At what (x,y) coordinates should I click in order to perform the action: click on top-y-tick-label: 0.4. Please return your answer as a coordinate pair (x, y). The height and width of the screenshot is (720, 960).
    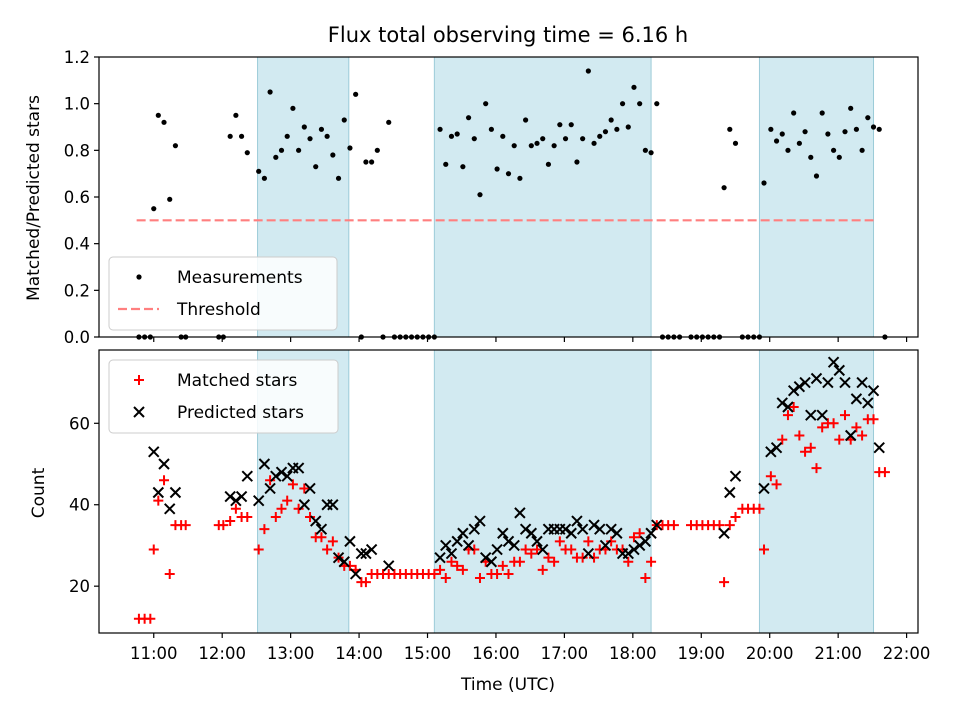
    Looking at the image, I should click on (77, 244).